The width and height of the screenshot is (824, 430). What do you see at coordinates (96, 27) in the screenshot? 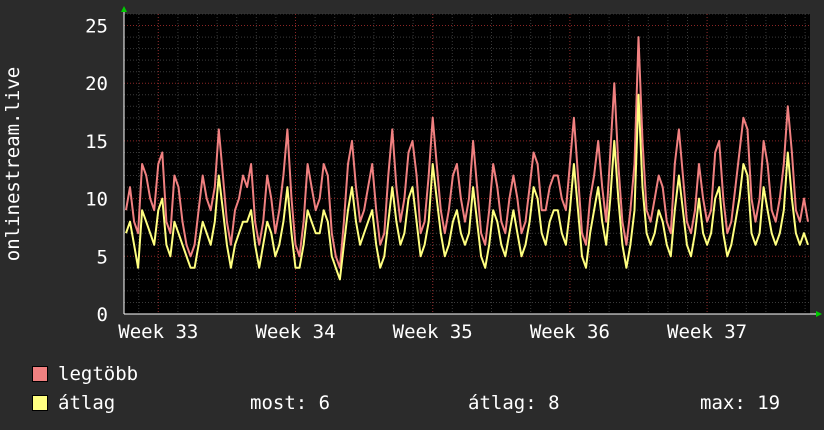
I see `y-tick-label: 25` at bounding box center [96, 27].